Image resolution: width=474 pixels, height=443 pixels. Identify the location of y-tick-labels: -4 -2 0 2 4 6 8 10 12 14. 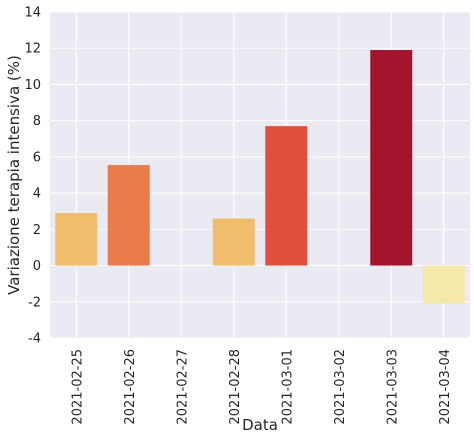
(32, 176).